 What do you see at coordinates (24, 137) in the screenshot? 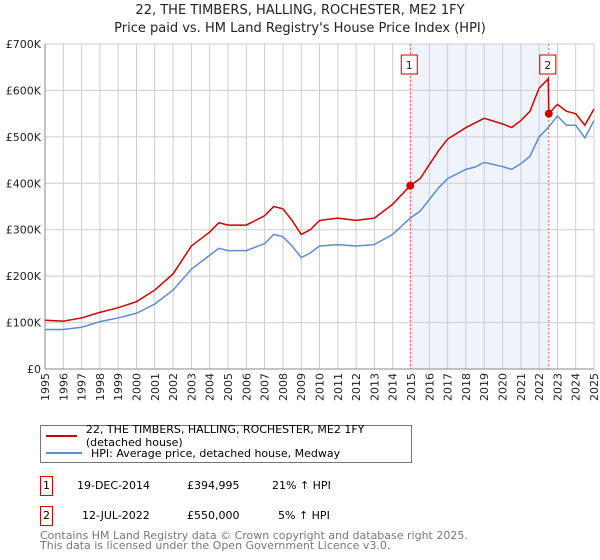
I see `y-tick-label: £500K` at bounding box center [24, 137].